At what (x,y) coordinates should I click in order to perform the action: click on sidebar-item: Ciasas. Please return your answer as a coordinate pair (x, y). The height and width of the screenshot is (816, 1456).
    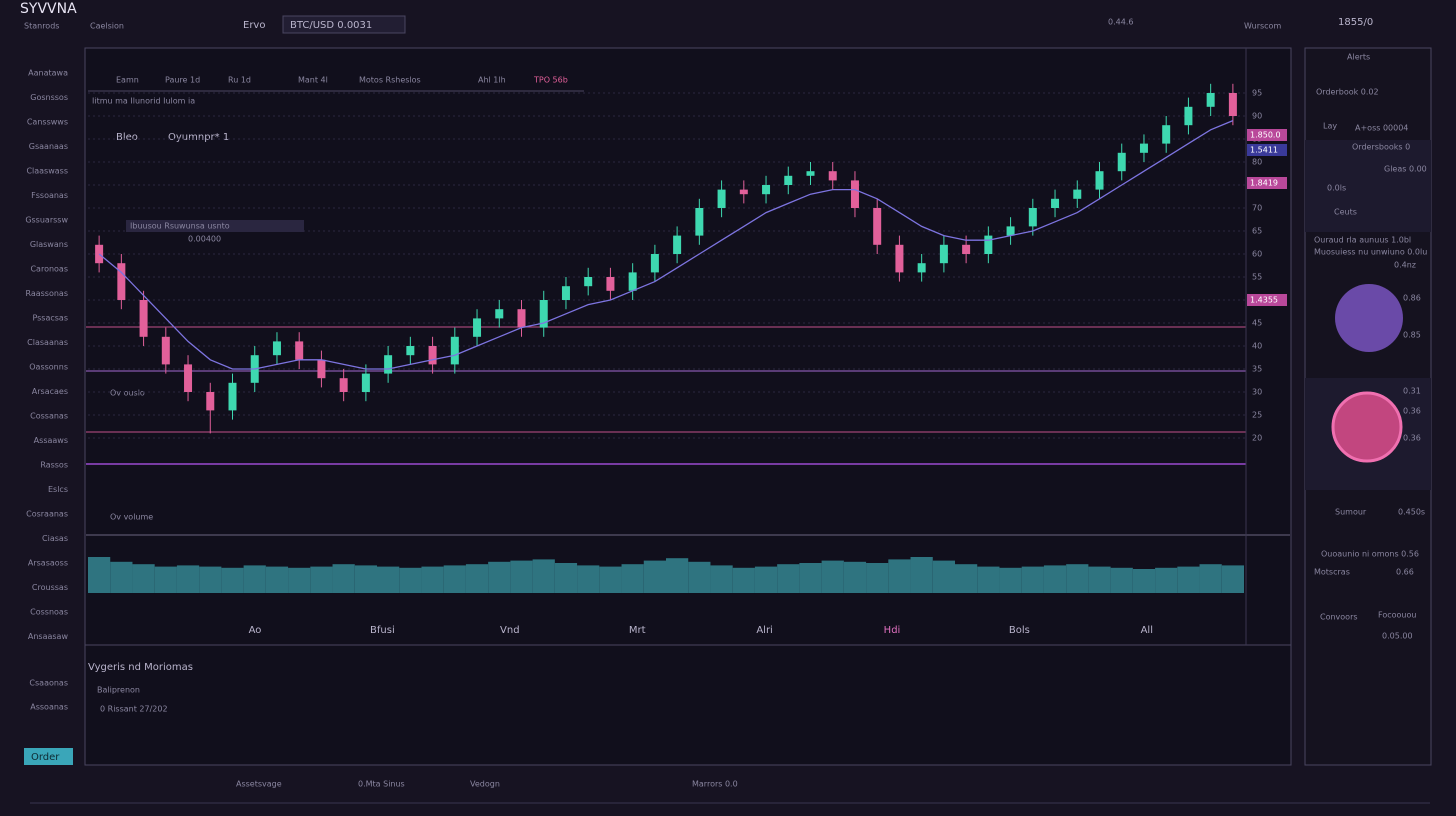
    Looking at the image, I should click on (55, 538).